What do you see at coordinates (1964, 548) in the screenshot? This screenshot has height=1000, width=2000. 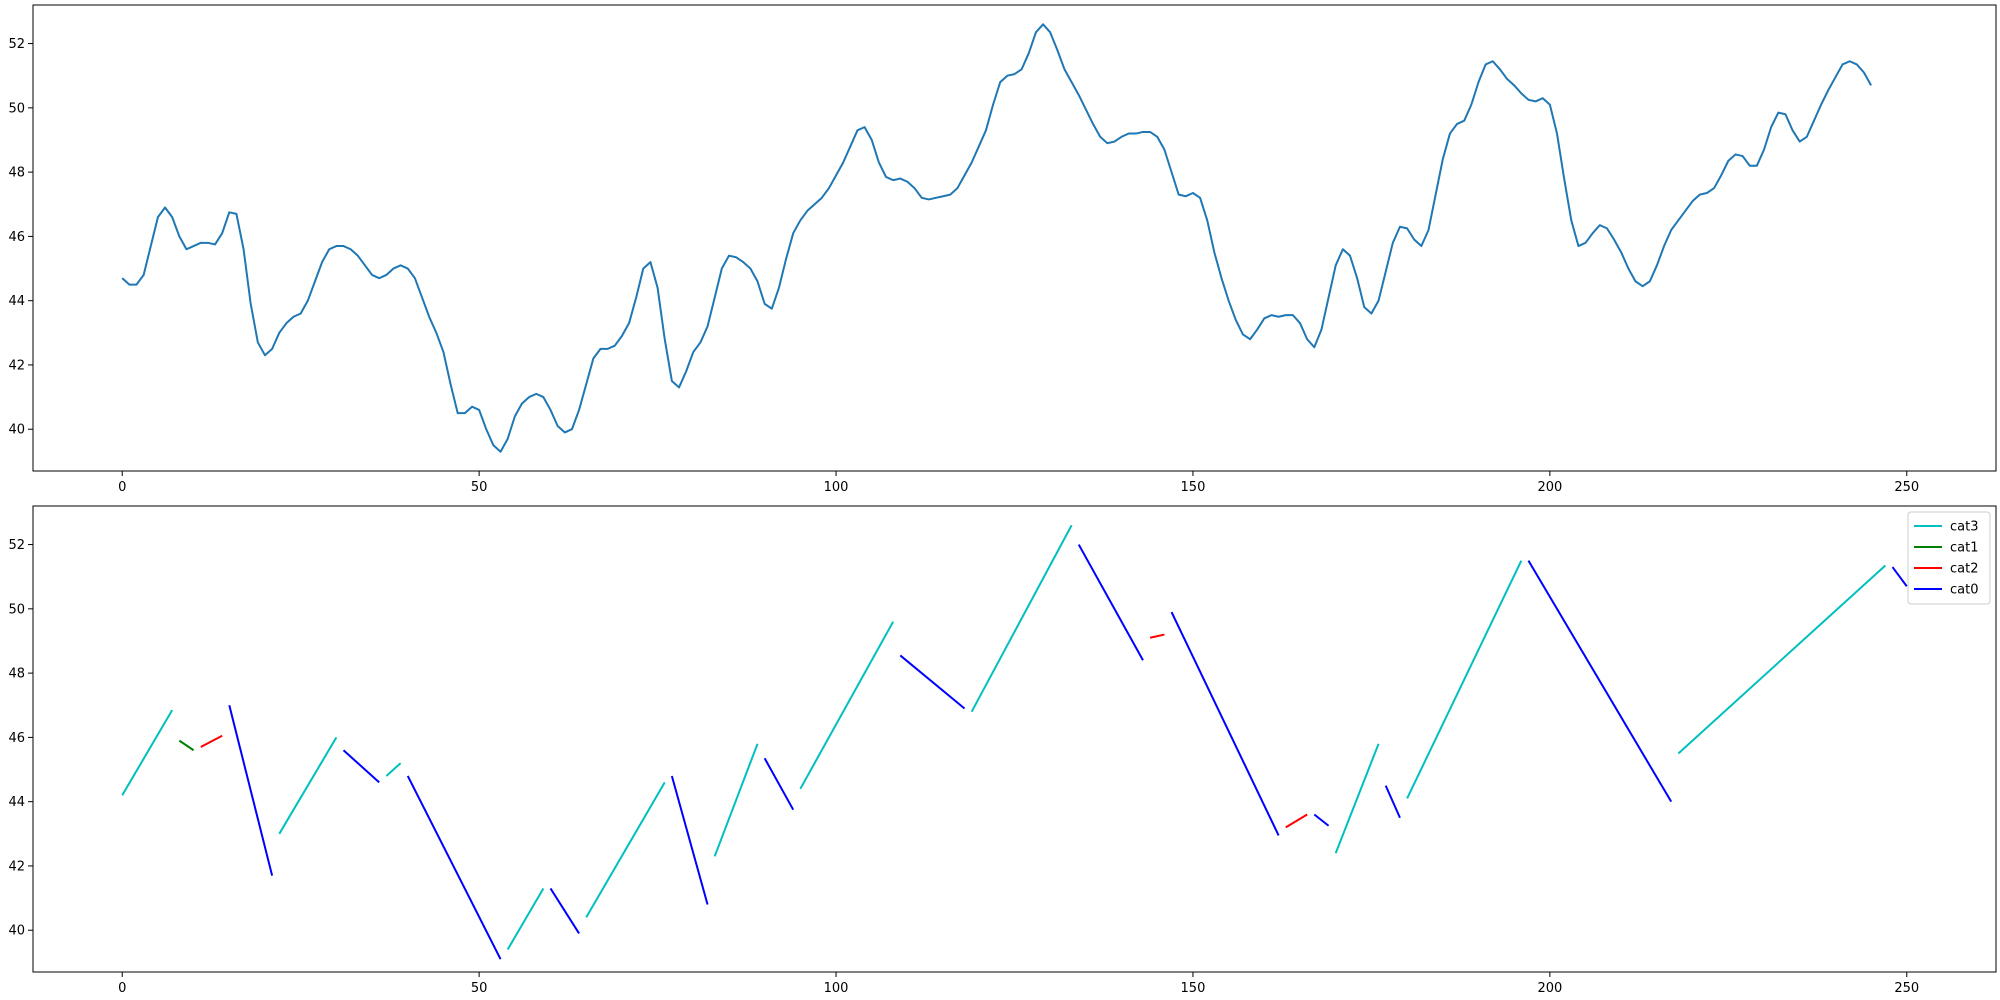 I see `legend-label: cat1` at bounding box center [1964, 548].